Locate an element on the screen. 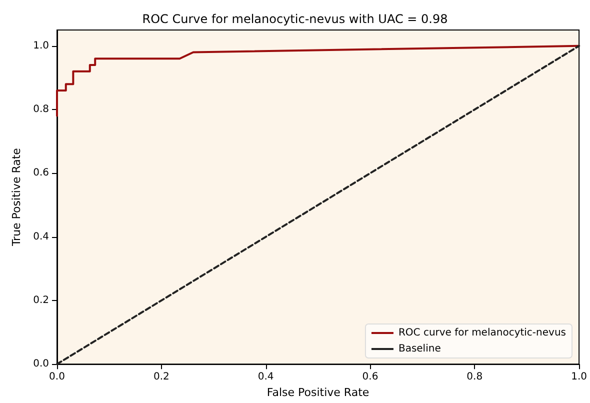 The width and height of the screenshot is (590, 403). y-tick-label: 0.0 is located at coordinates (41, 364).